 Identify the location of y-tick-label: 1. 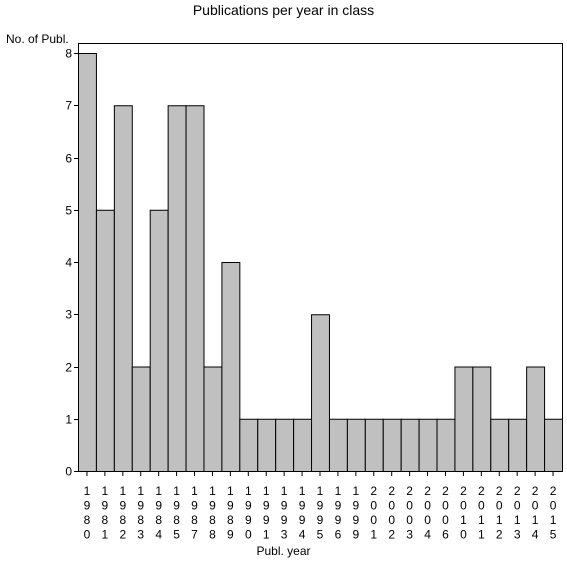
(68, 420).